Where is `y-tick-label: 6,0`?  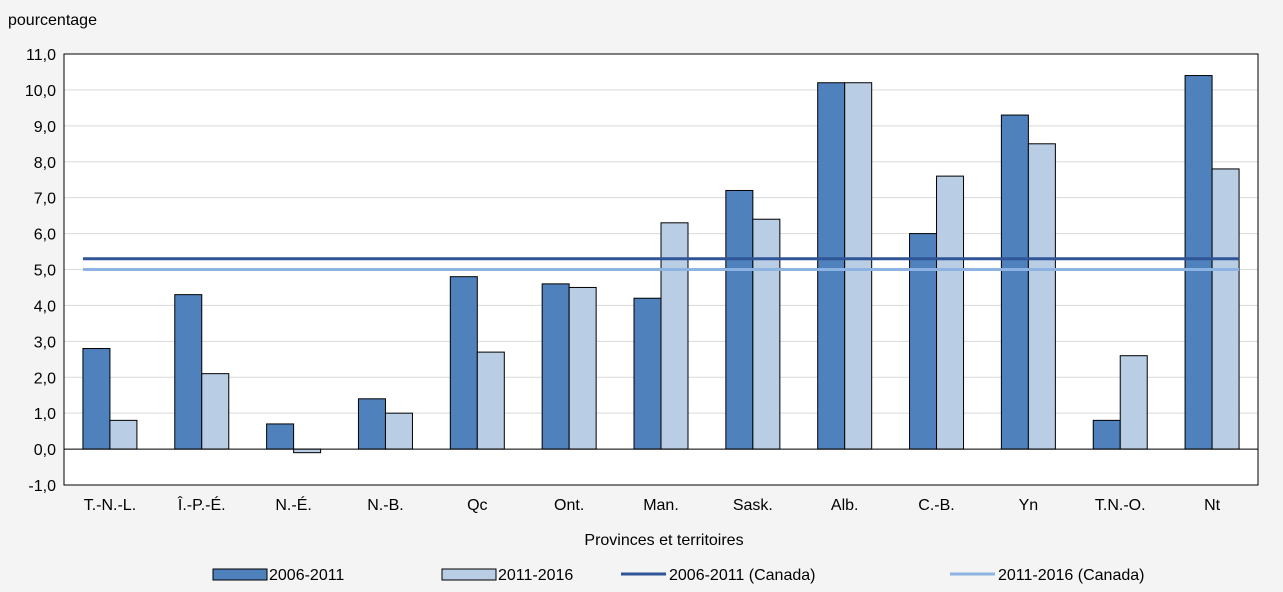
y-tick-label: 6,0 is located at coordinates (45, 235).